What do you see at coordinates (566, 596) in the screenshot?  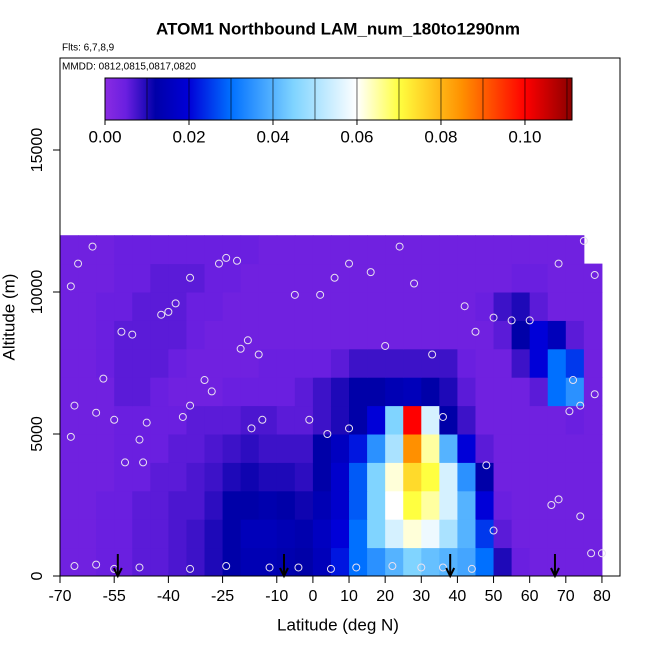 I see `x-tick-label: 70` at bounding box center [566, 596].